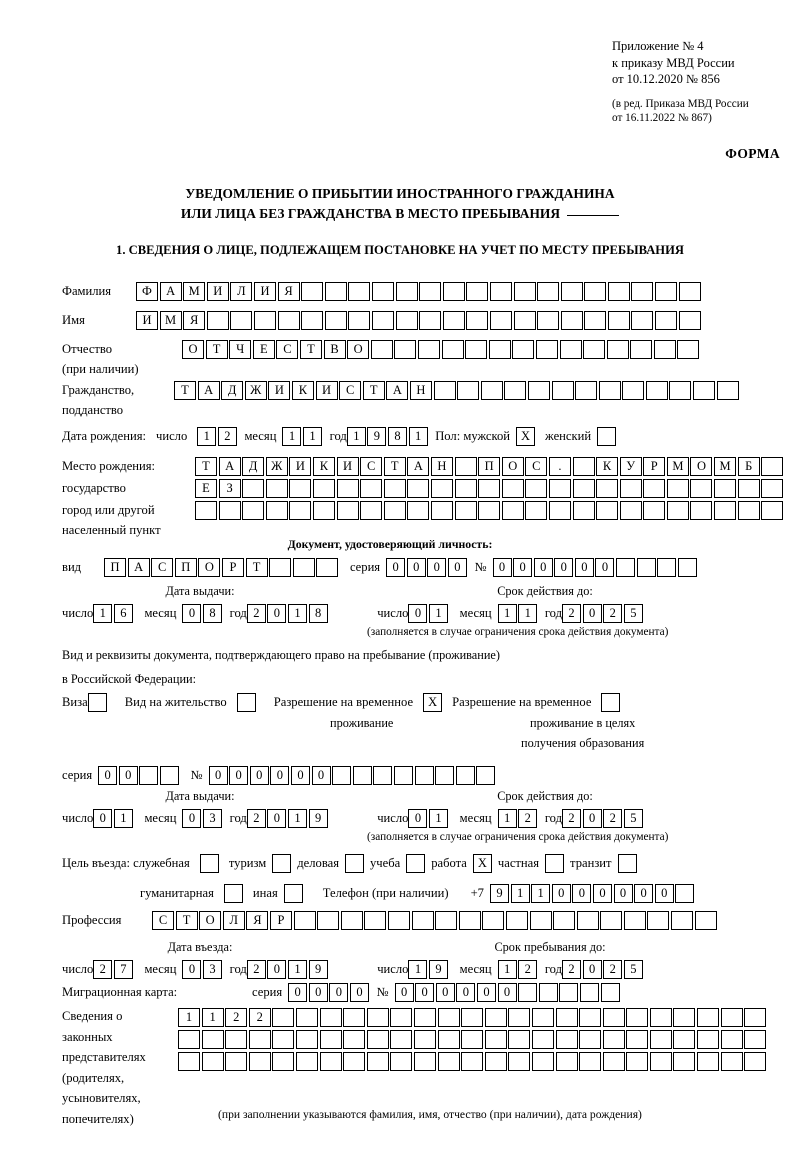 This screenshot has width=800, height=1163. What do you see at coordinates (555, 863) in the screenshot?
I see `checkbox-purpose-private` at bounding box center [555, 863].